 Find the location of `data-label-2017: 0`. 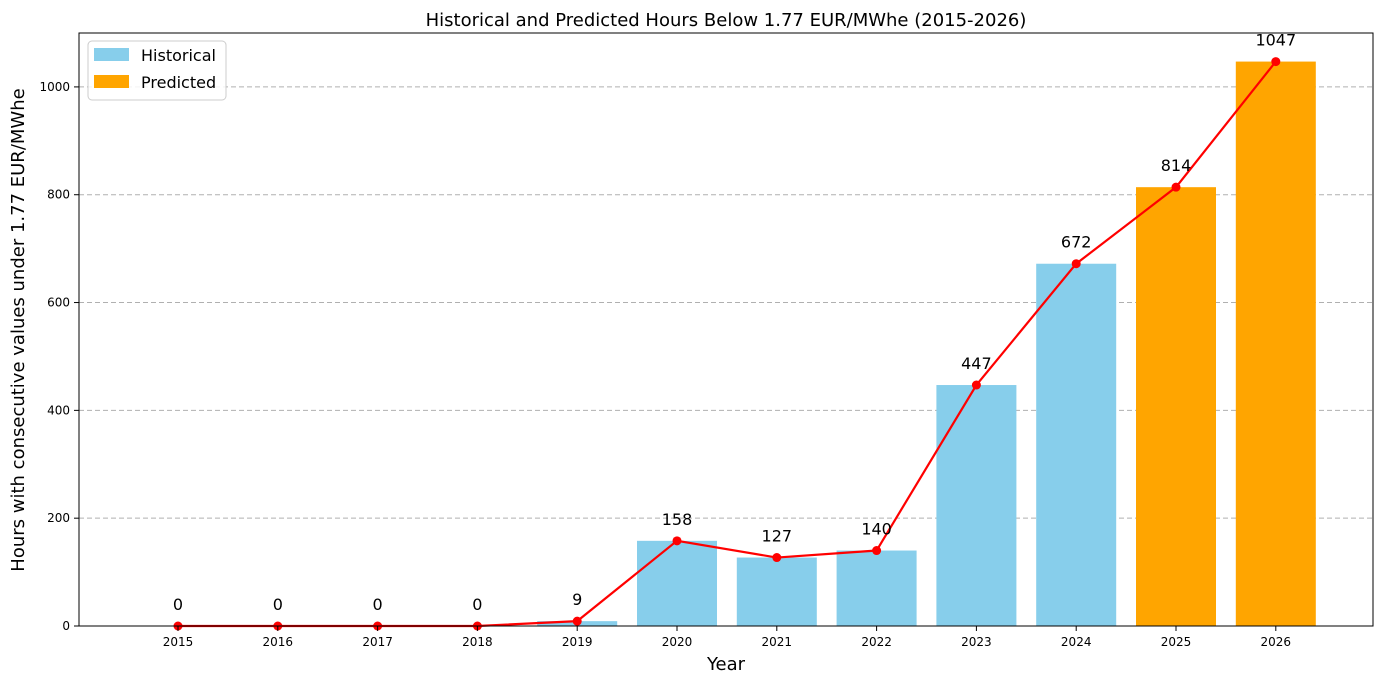

data-label-2017: 0 is located at coordinates (378, 604).